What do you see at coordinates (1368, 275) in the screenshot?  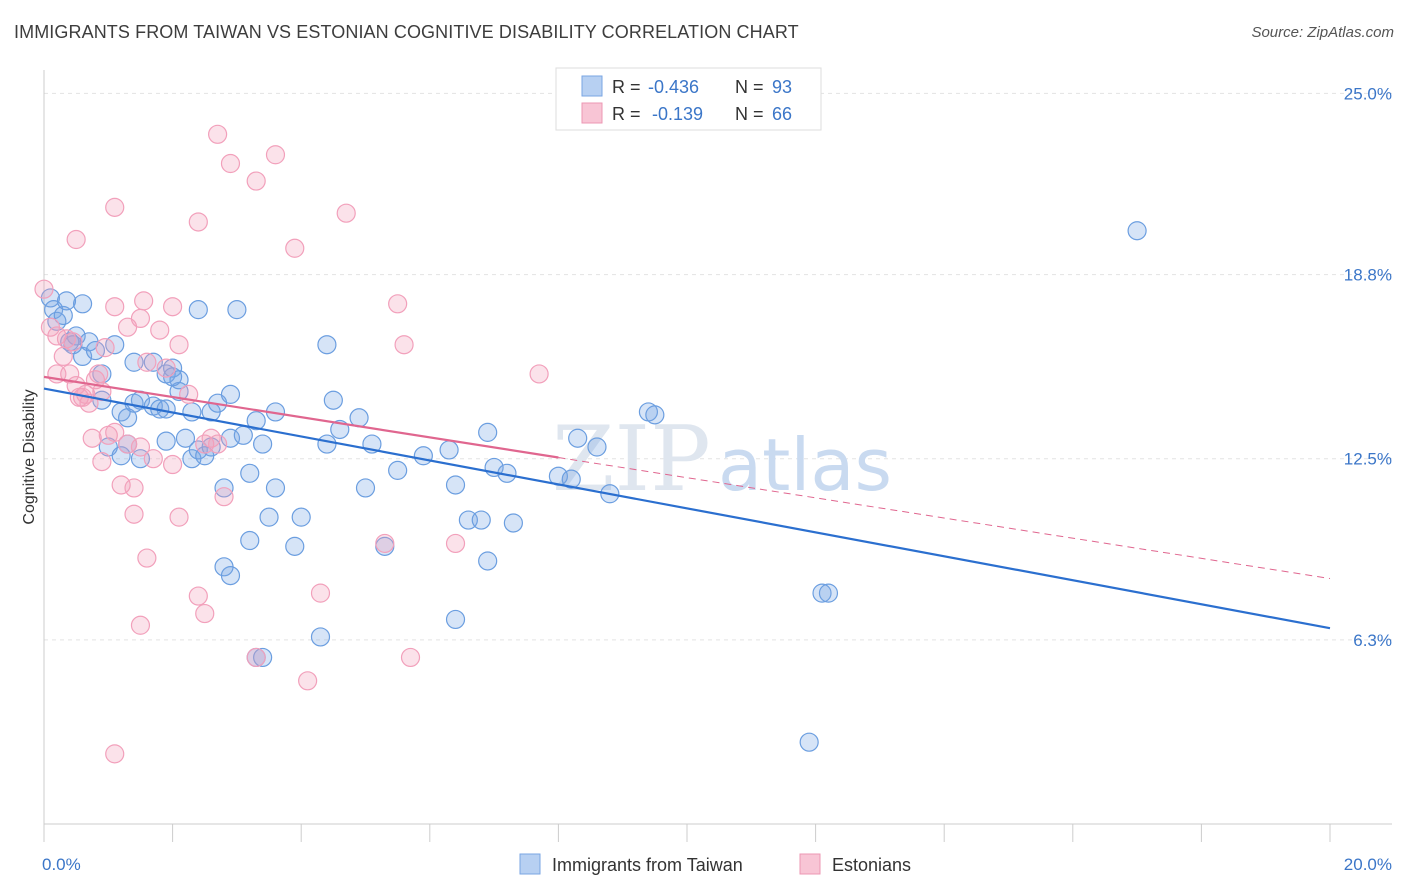 I see `y-tick-label-2: 18.8%` at bounding box center [1368, 275].